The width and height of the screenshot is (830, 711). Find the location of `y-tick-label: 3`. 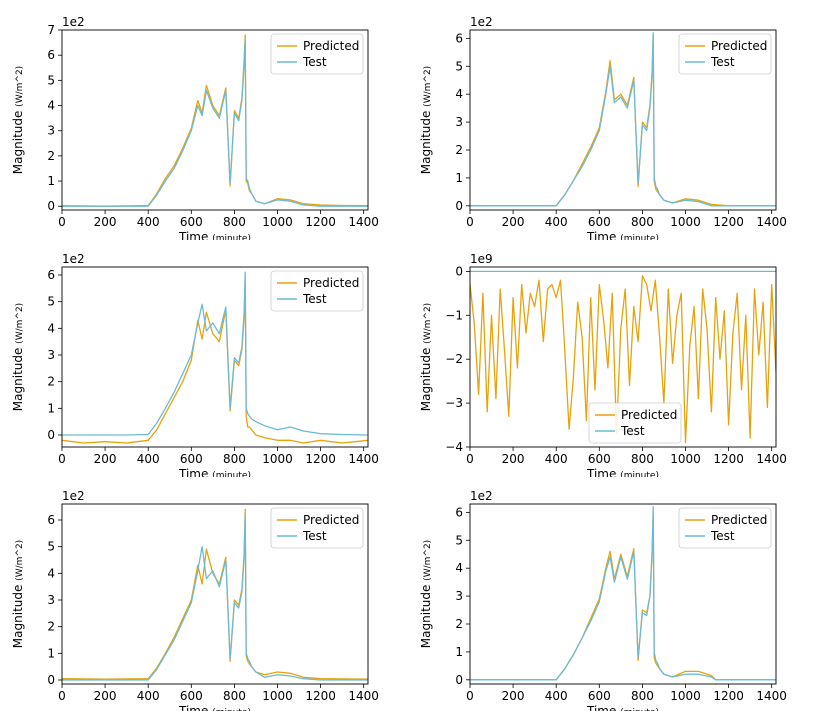

y-tick-label: 3 is located at coordinates (459, 596).